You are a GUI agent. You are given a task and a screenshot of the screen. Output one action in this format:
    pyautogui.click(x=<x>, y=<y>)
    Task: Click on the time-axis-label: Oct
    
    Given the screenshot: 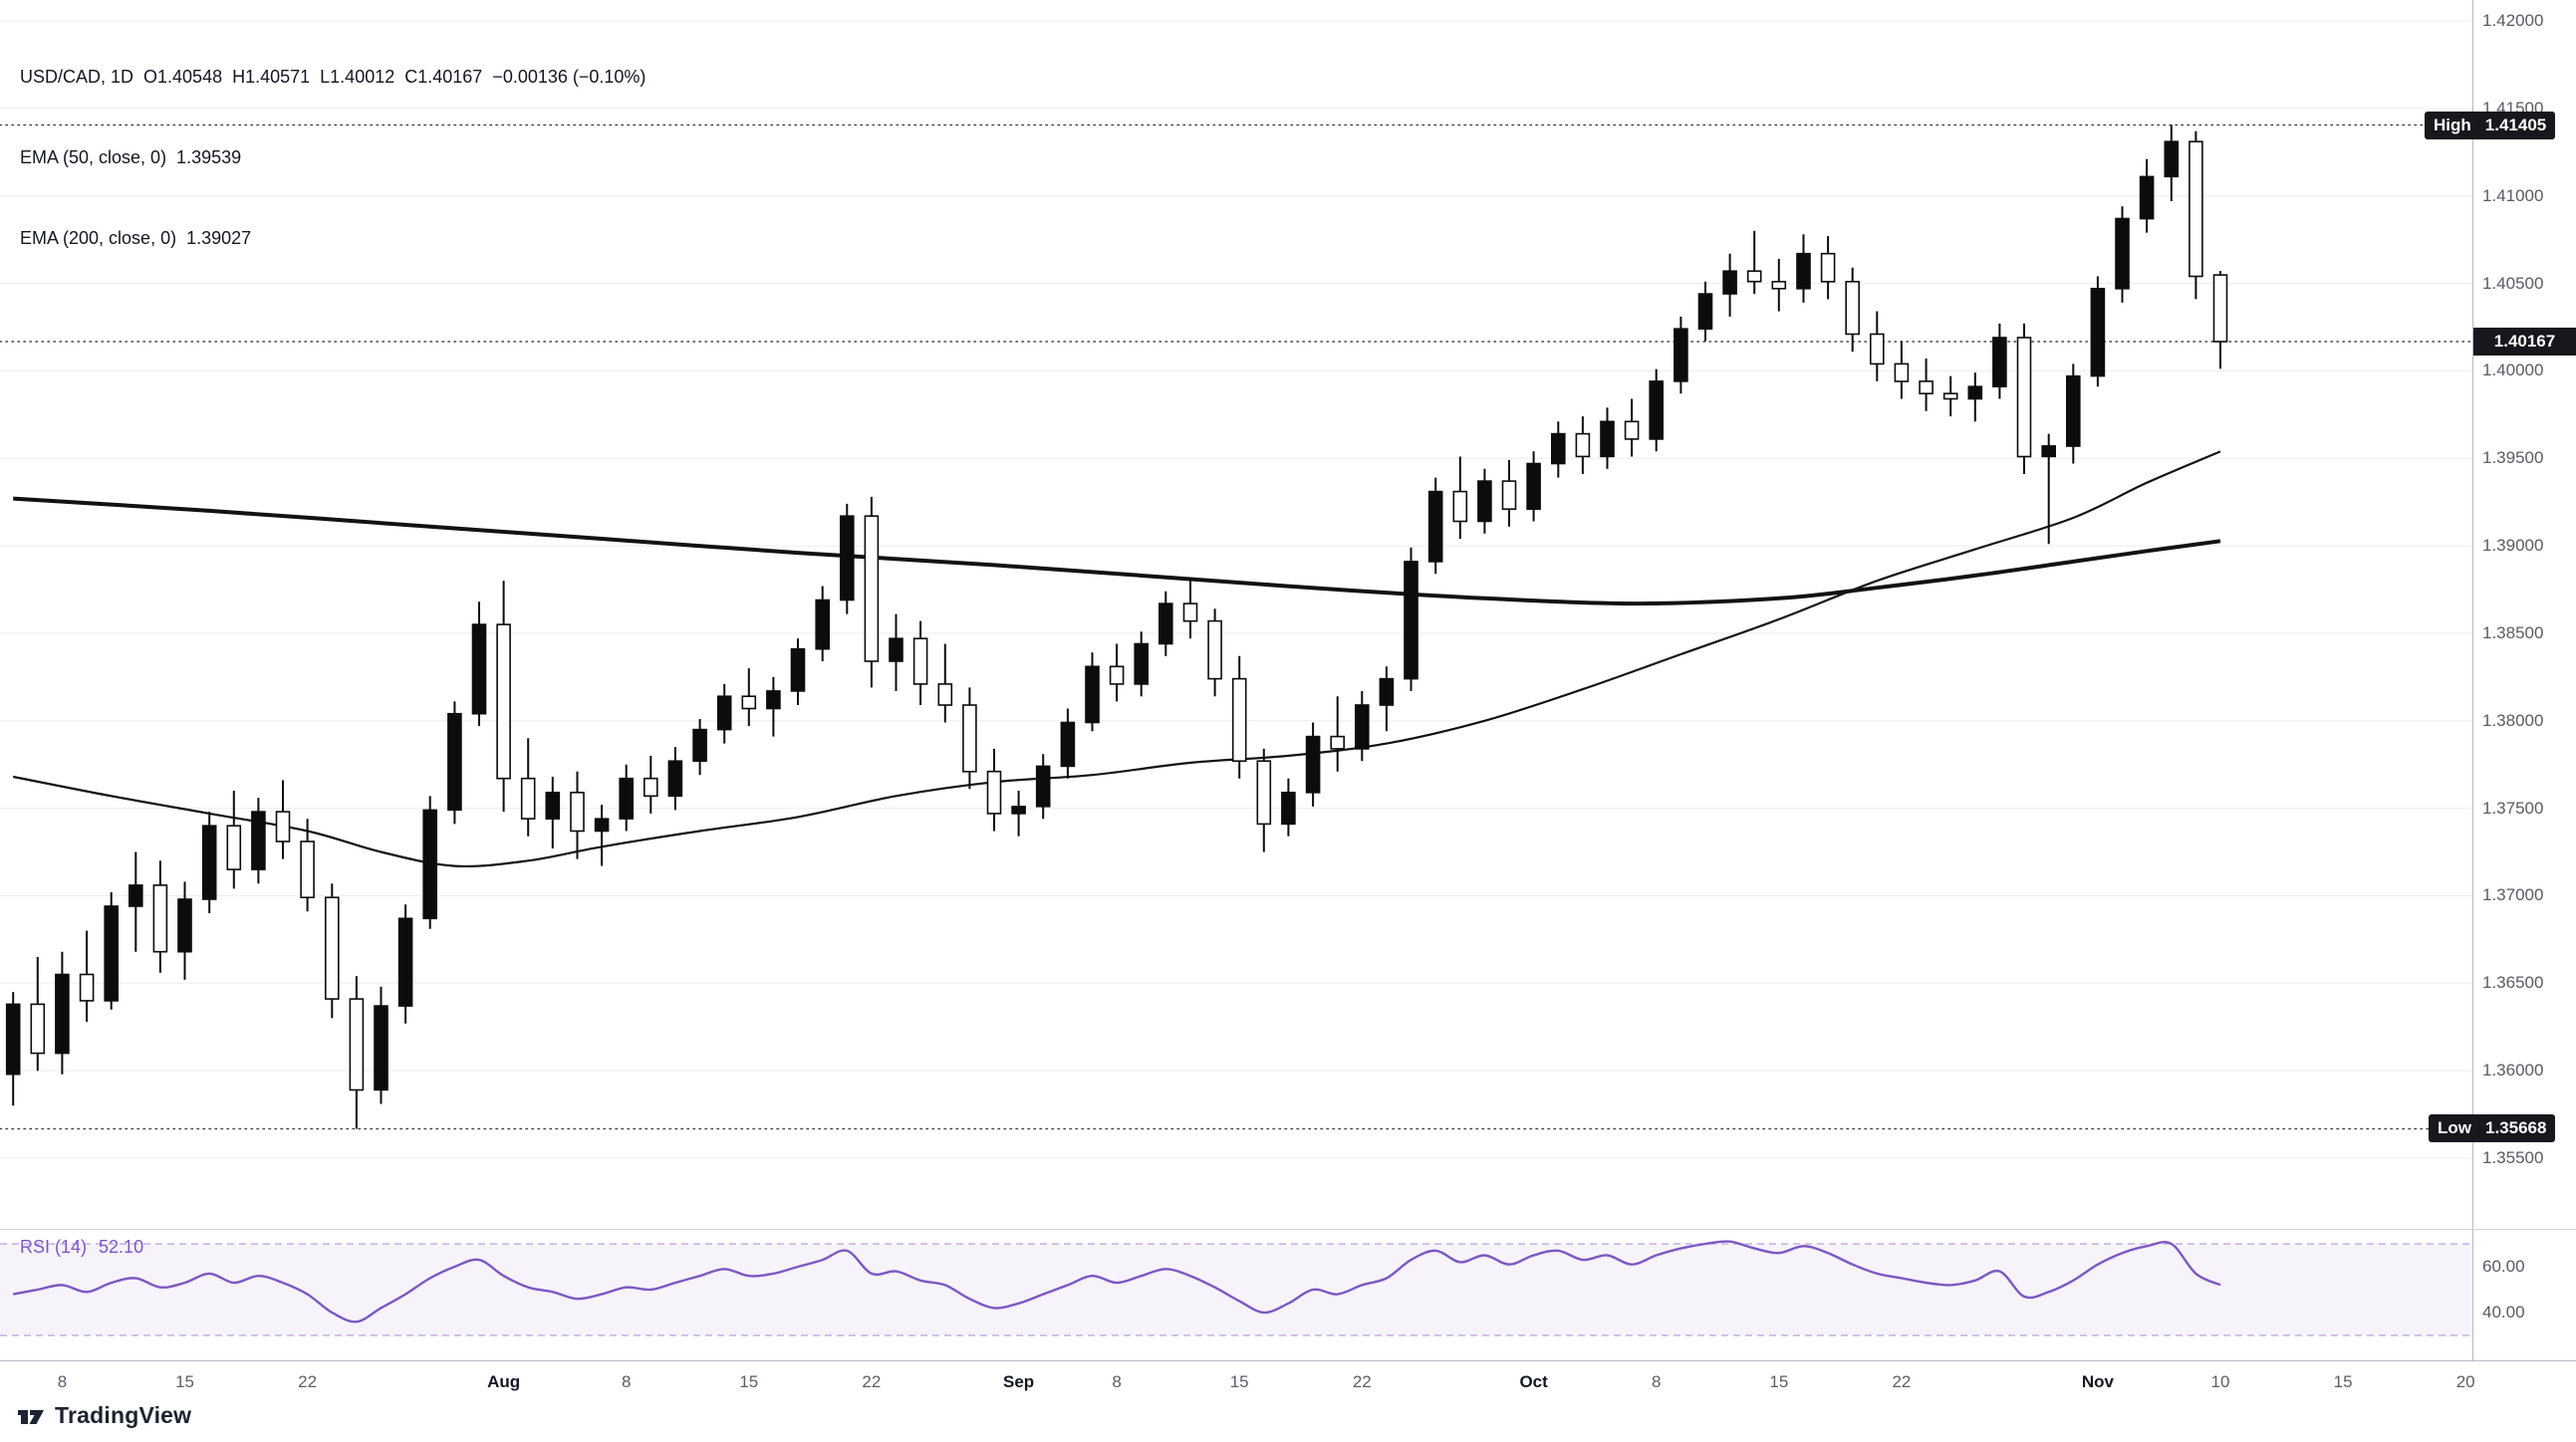 What is the action you would take?
    pyautogui.click(x=1533, y=1381)
    